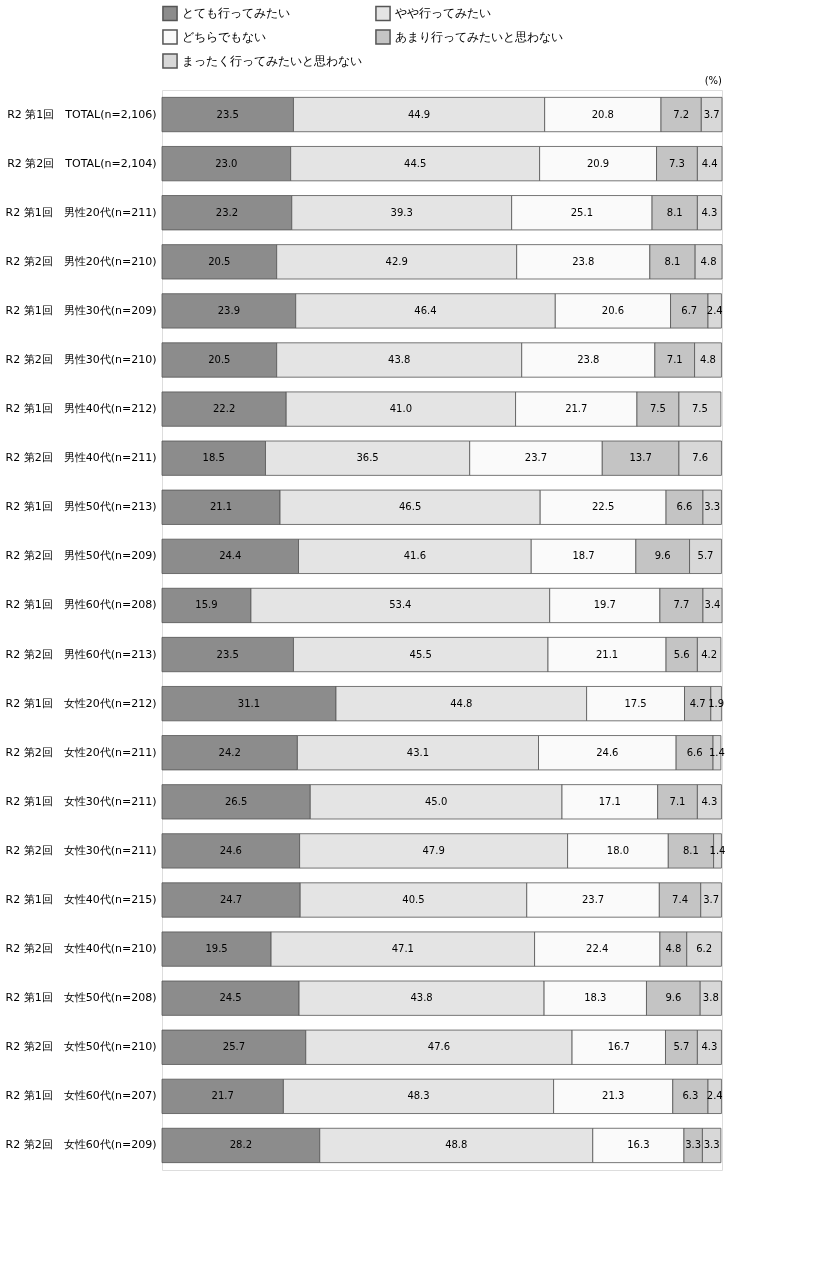  What do you see at coordinates (81, 1096) in the screenshot?
I see `y-tick-label: R2 第1回 女性60代(n=207)` at bounding box center [81, 1096].